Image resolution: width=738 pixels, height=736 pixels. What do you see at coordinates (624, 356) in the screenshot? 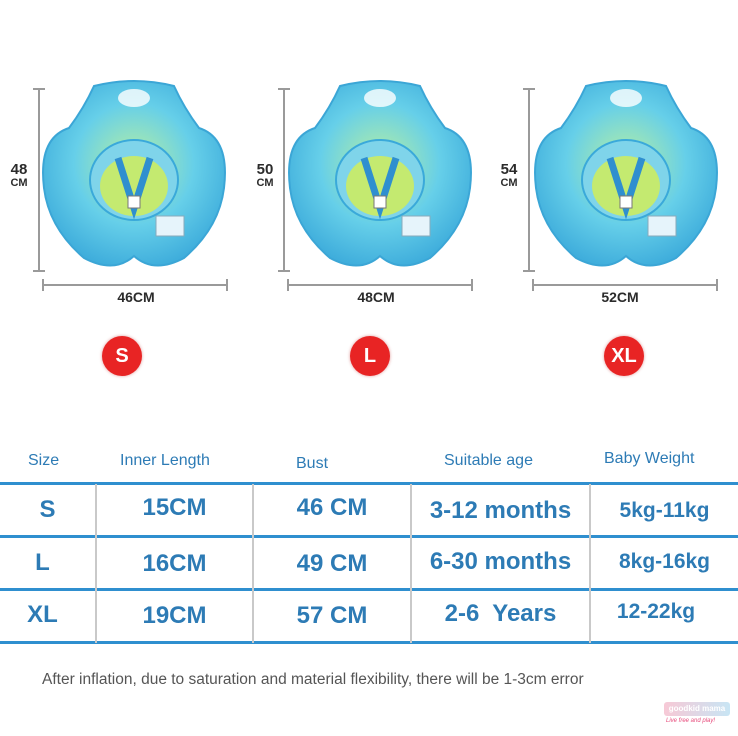
I see `size-badge-xl: XL` at bounding box center [624, 356].